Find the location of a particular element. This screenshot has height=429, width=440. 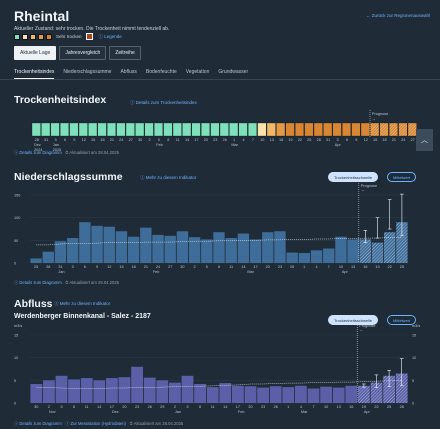

tab-vegetation: Vegetation is located at coordinates (197, 72).